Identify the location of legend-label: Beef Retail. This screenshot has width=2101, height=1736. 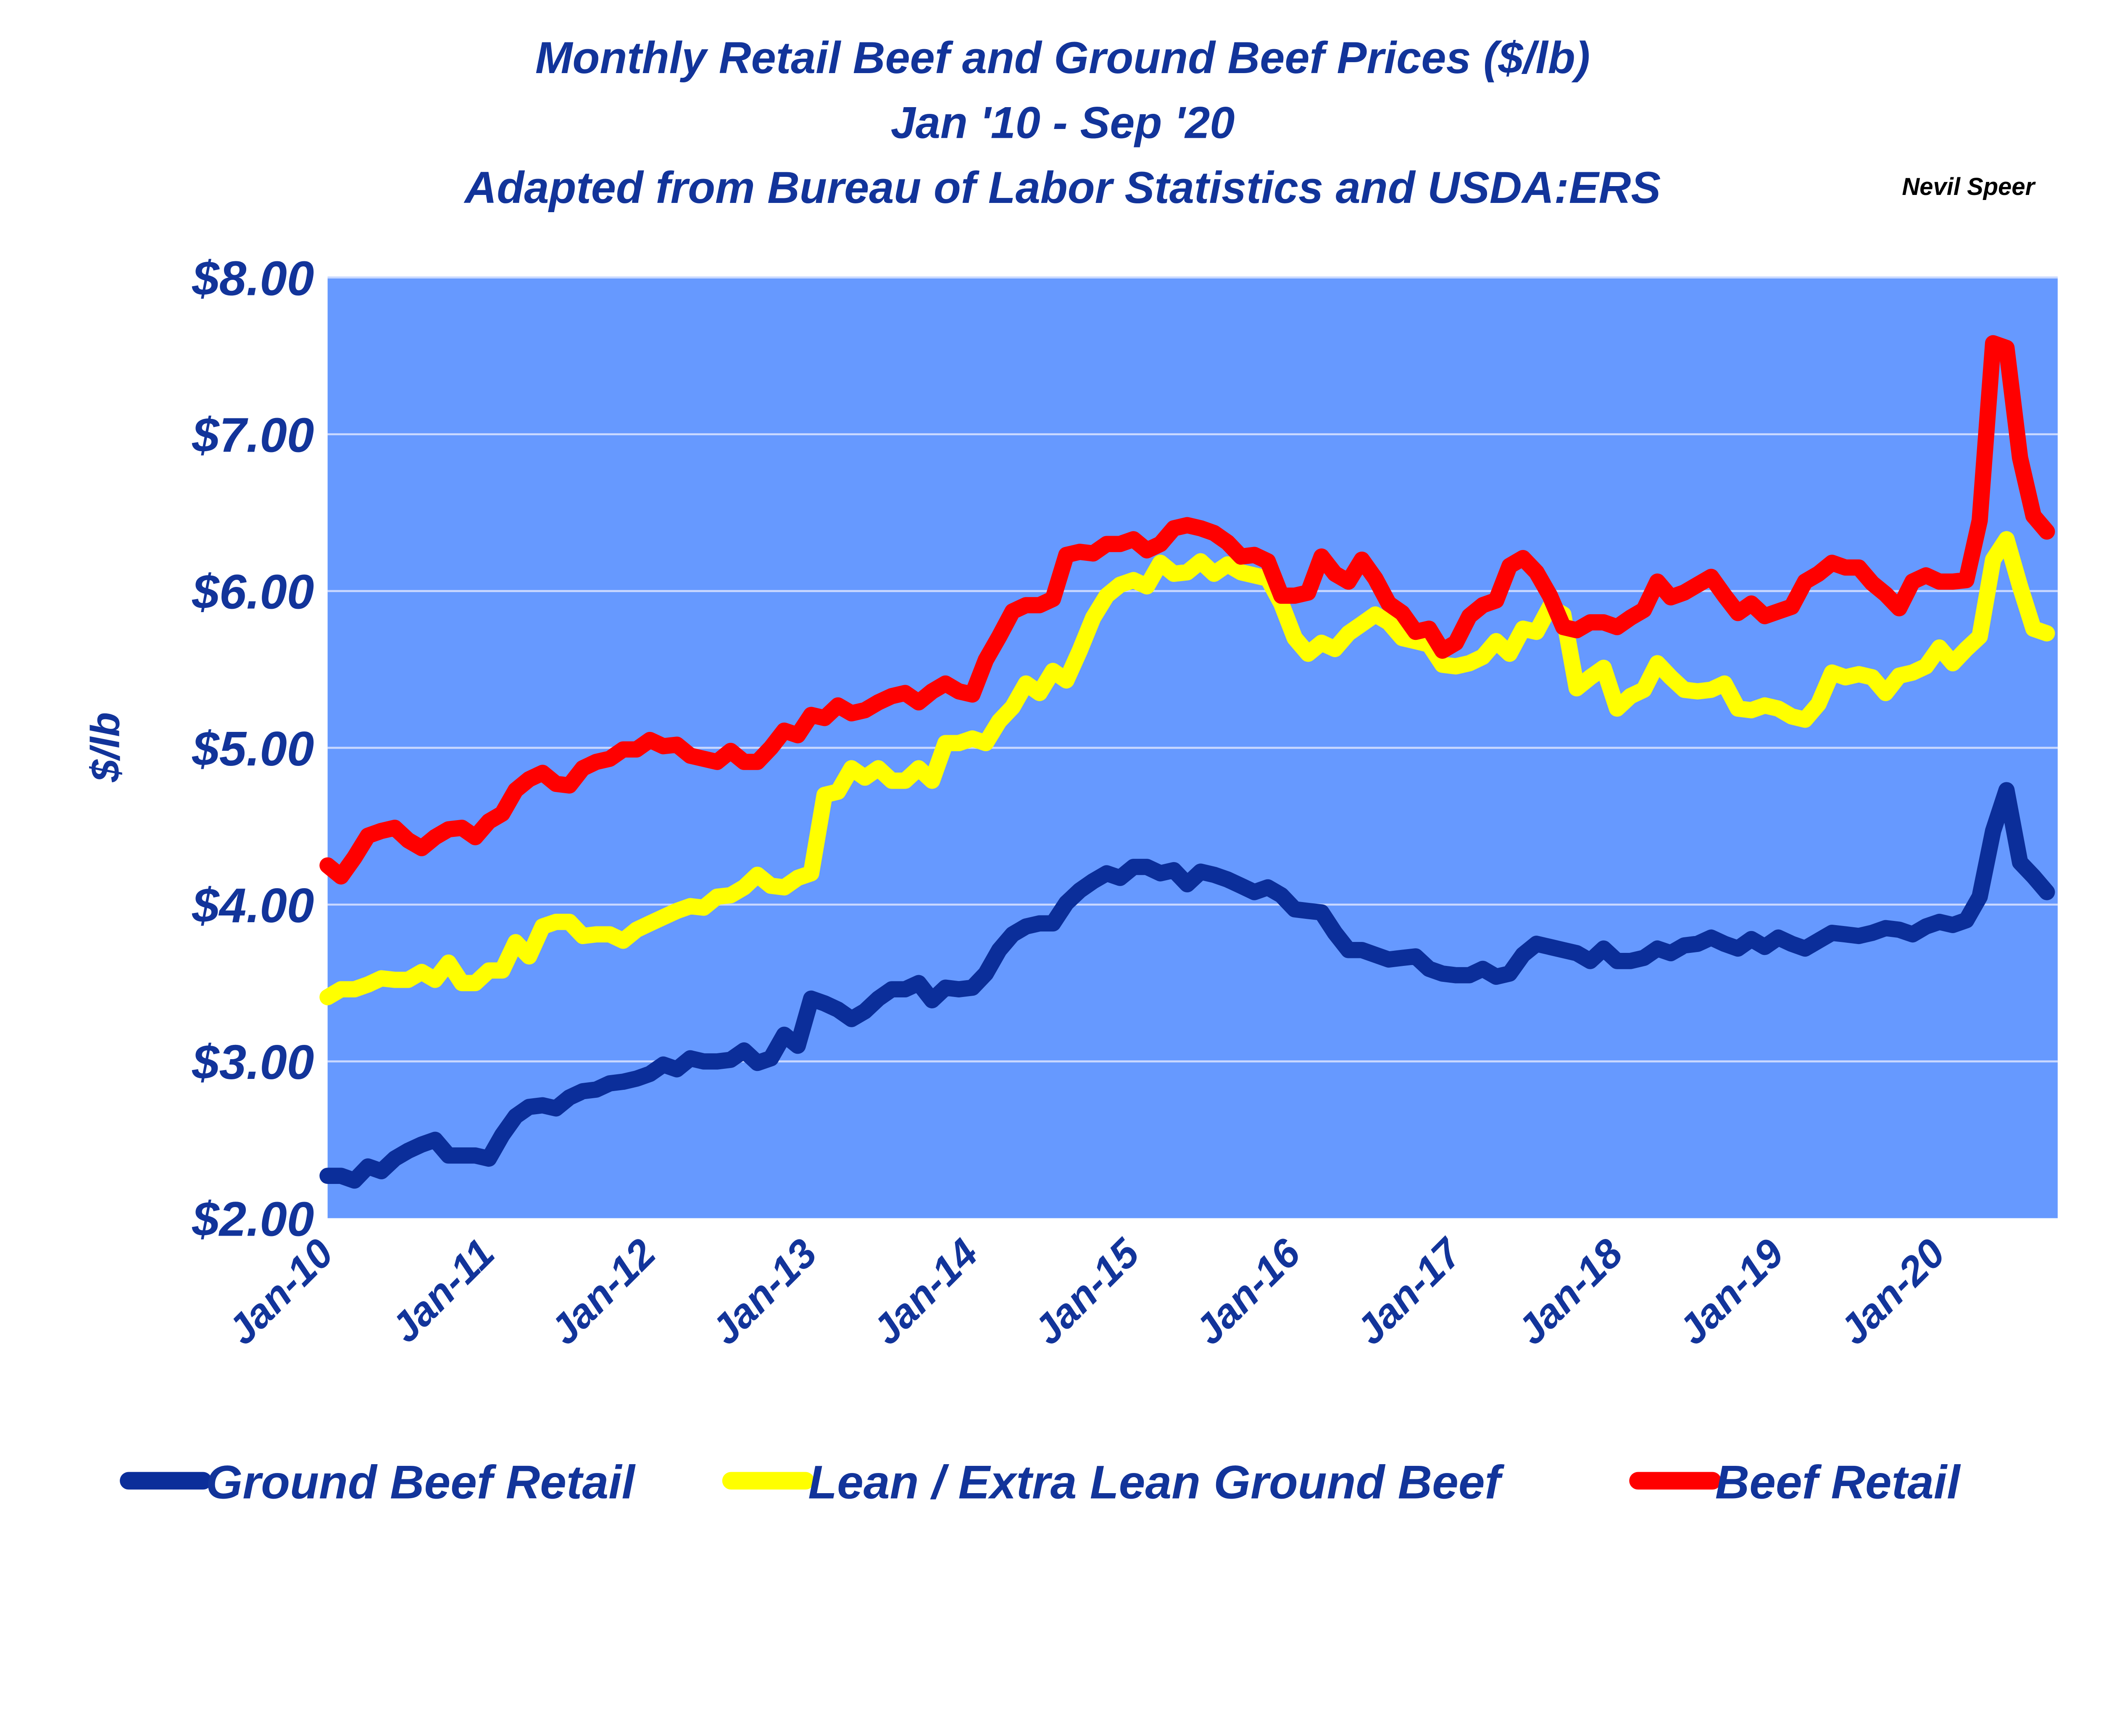
(1838, 1481).